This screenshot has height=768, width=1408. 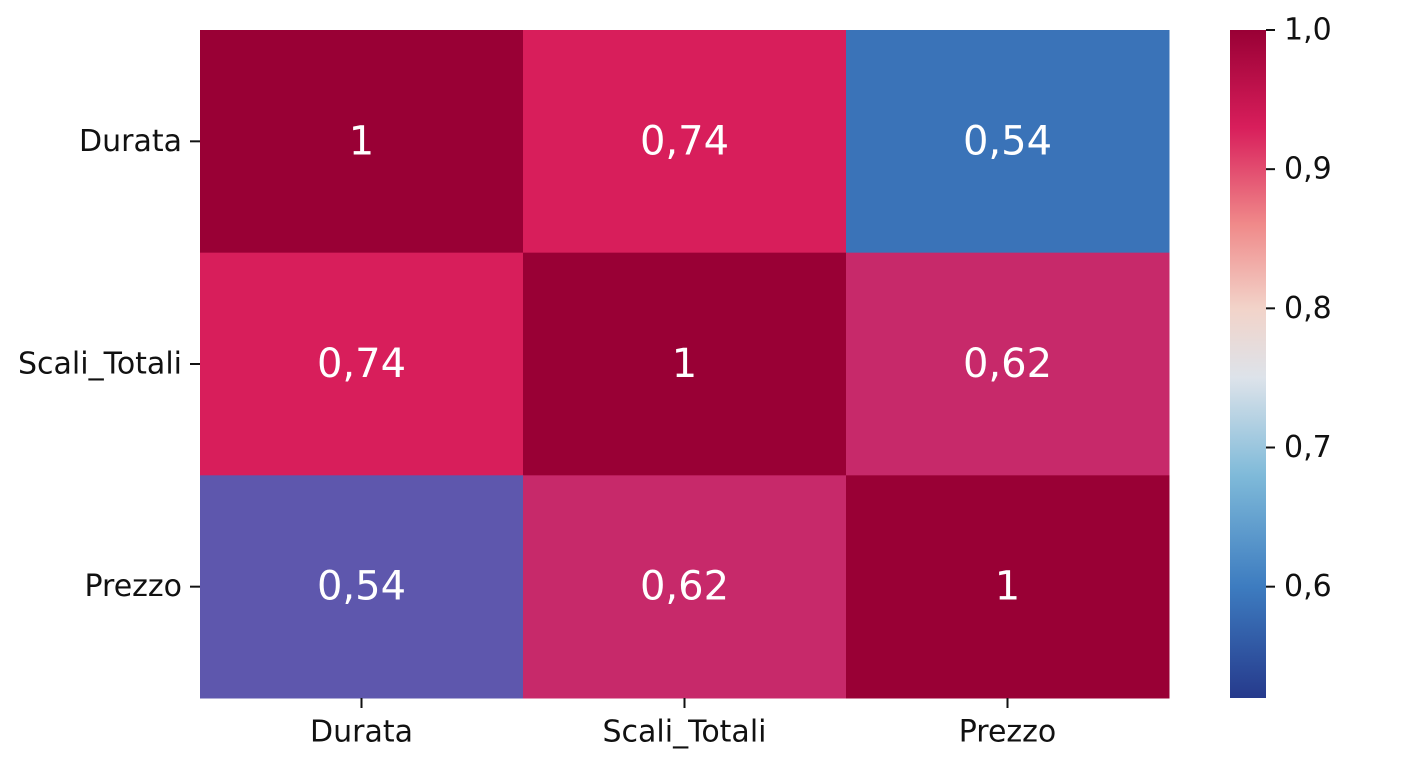 I want to click on colorbar-tick-label-2: 0,8, so click(x=1308, y=308).